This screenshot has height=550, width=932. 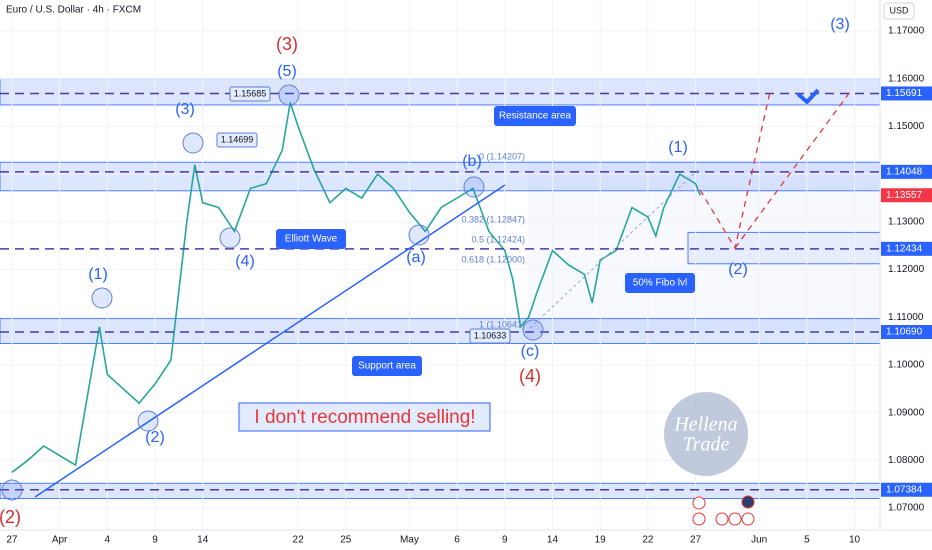 What do you see at coordinates (502, 156) in the screenshot?
I see `fib-label: 0 (1.14207)` at bounding box center [502, 156].